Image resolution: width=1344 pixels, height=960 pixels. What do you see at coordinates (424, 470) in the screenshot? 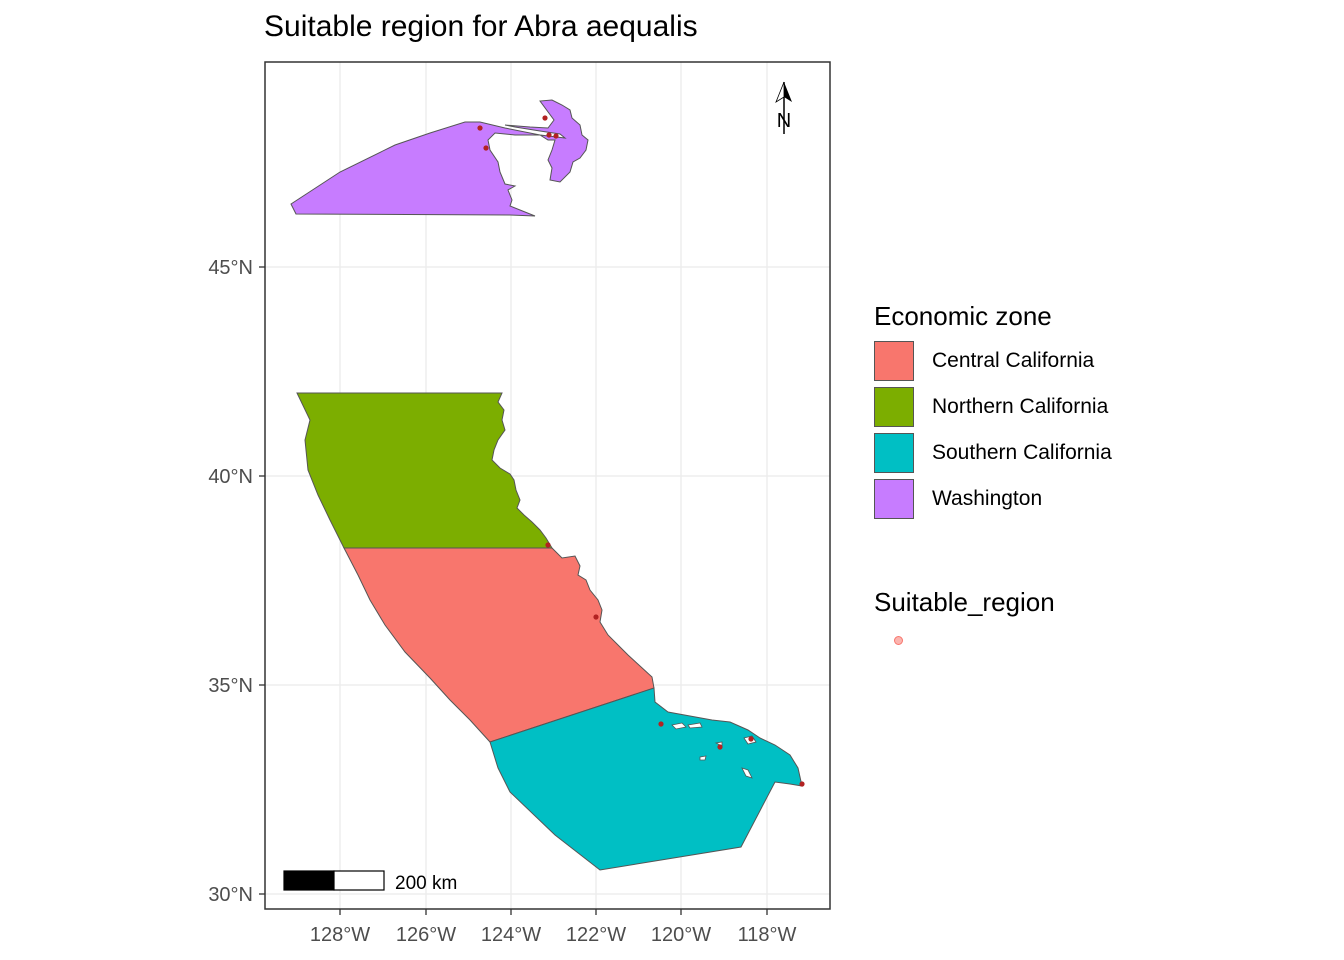
I see `zone-northern-california` at bounding box center [424, 470].